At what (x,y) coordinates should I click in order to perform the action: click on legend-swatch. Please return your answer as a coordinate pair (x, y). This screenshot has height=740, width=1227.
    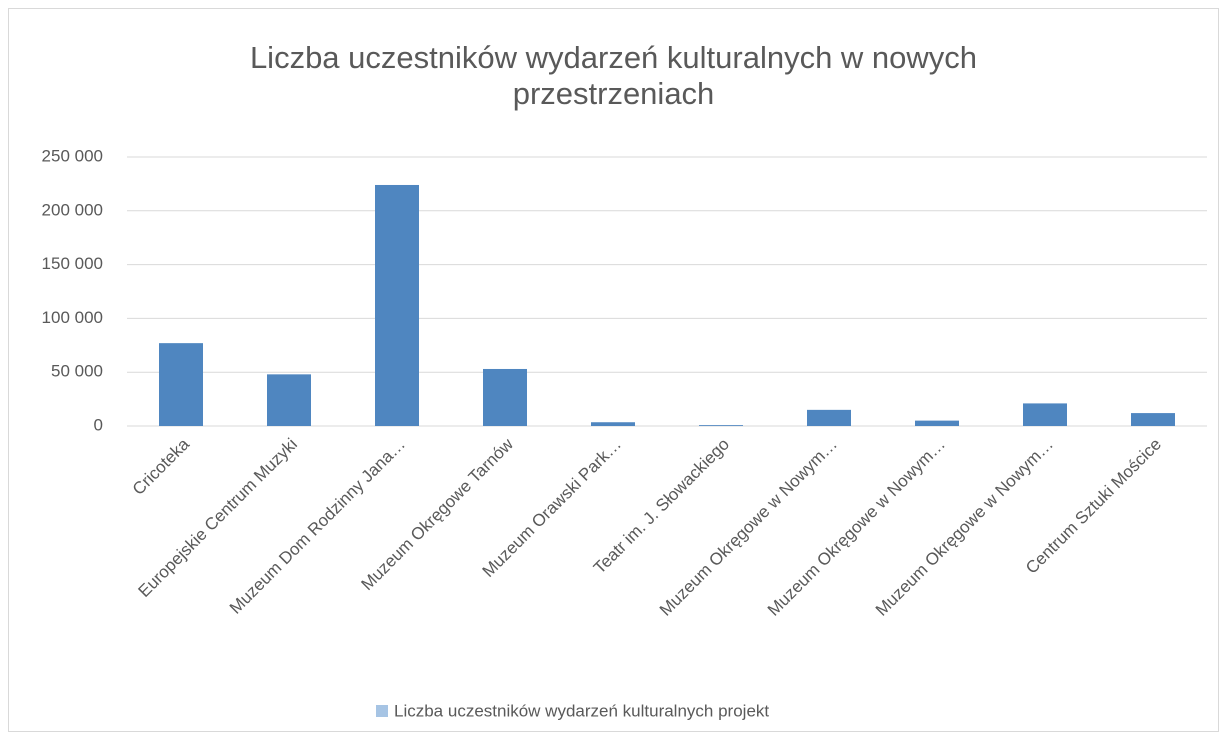
    Looking at the image, I should click on (382, 711).